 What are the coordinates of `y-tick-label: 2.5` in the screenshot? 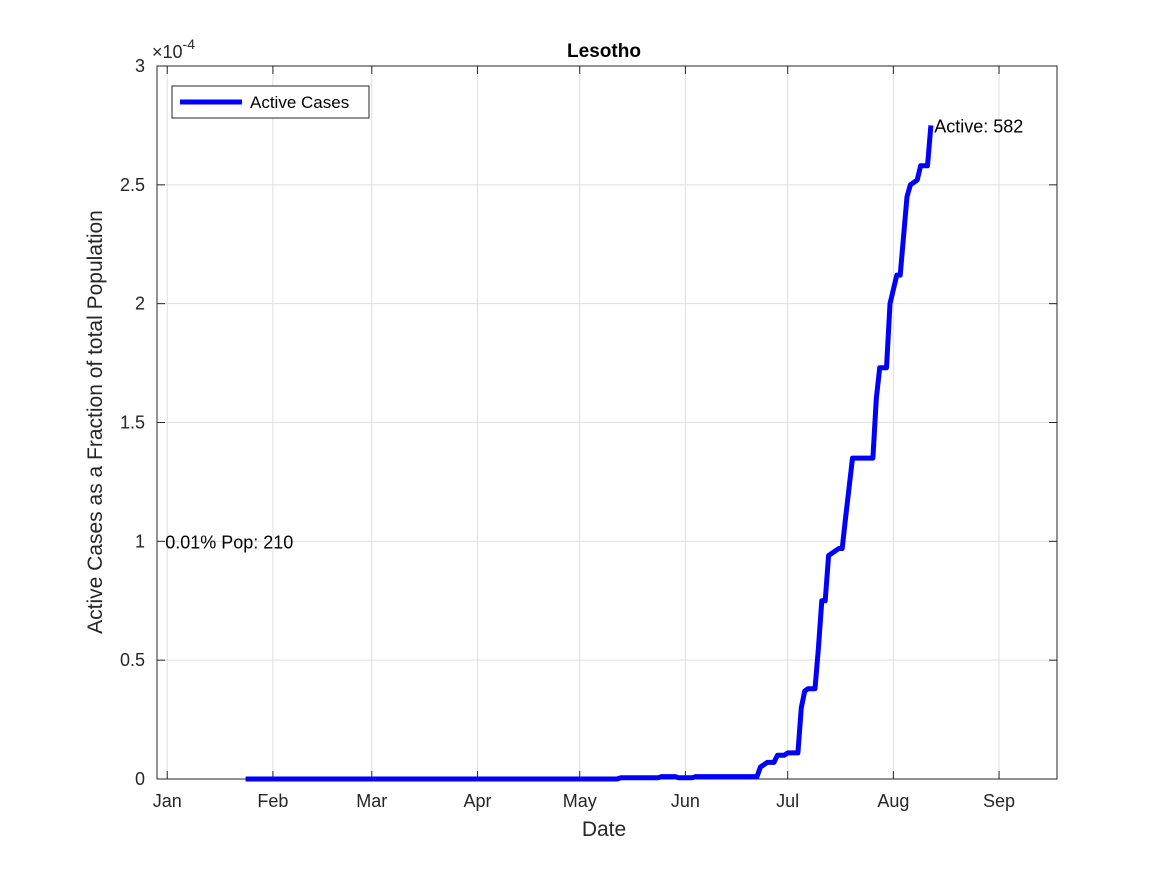 It's located at (132, 185).